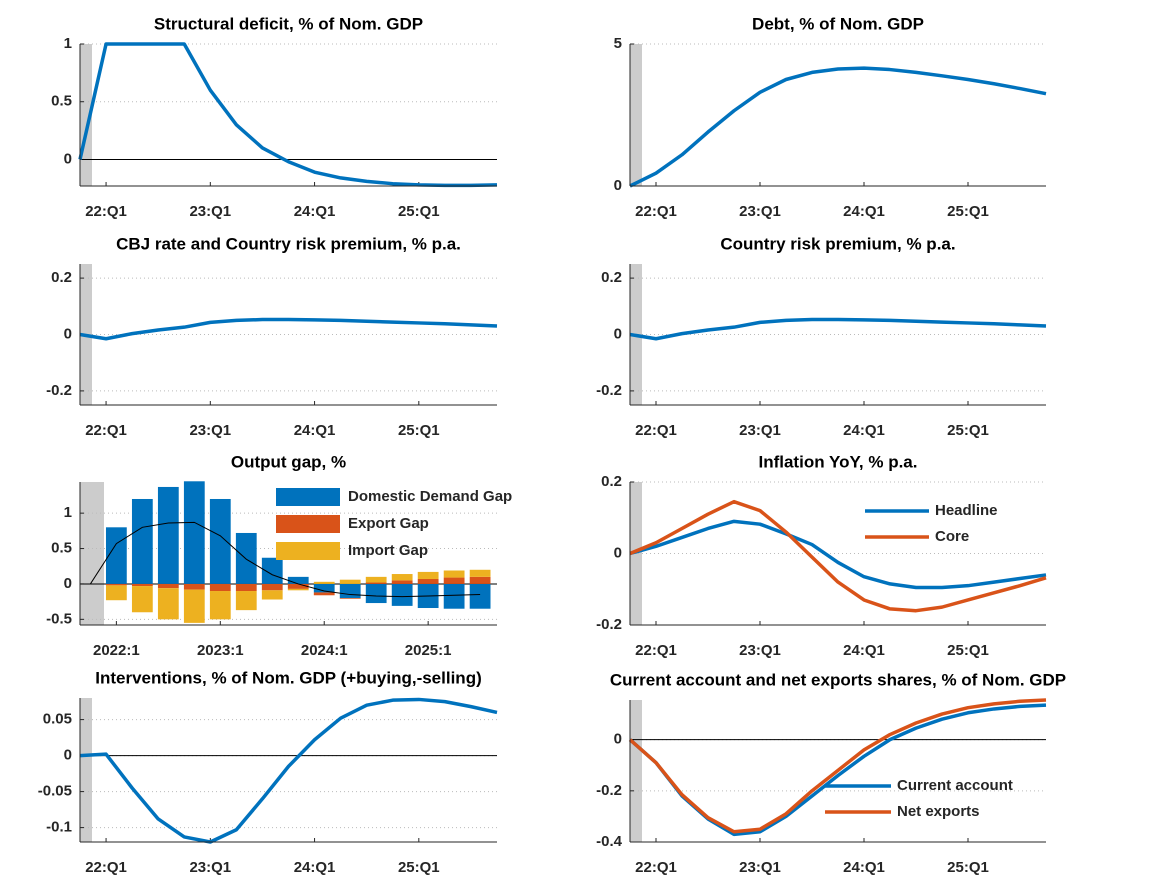 This screenshot has width=1168, height=875. What do you see at coordinates (220, 650) in the screenshot?
I see `x-tick-label: 2023:1` at bounding box center [220, 650].